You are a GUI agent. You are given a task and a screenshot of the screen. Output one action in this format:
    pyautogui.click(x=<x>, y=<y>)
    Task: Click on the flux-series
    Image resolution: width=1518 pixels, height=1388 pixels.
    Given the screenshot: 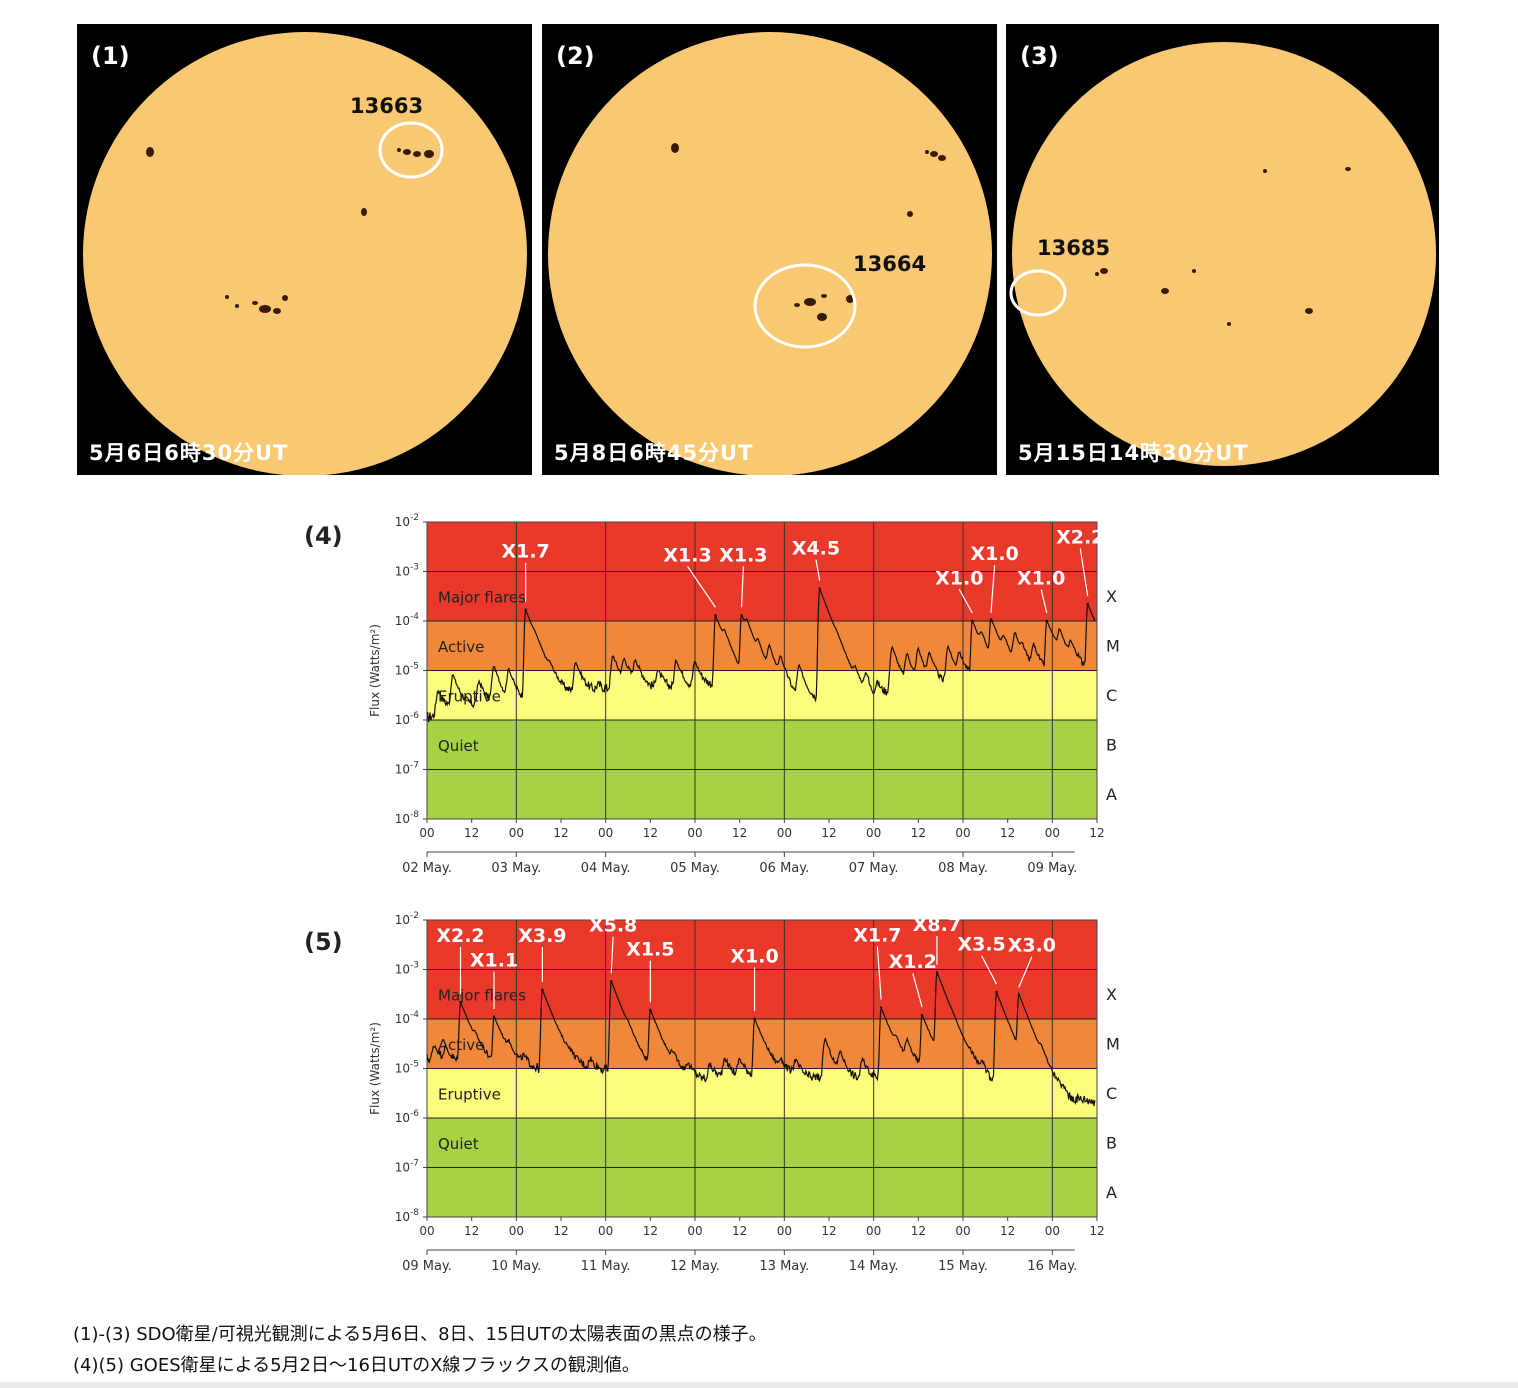 What is the action you would take?
    pyautogui.click(x=761, y=655)
    